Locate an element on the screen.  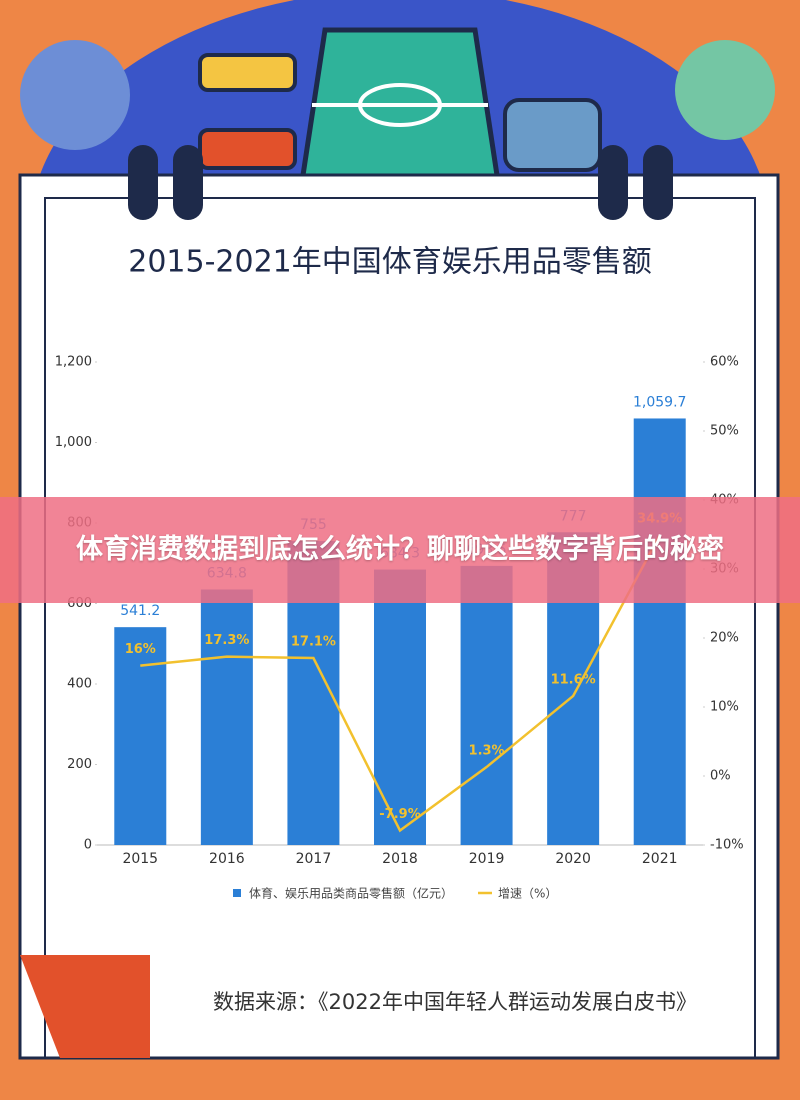
y-tick-label: 400 is located at coordinates (79, 684).